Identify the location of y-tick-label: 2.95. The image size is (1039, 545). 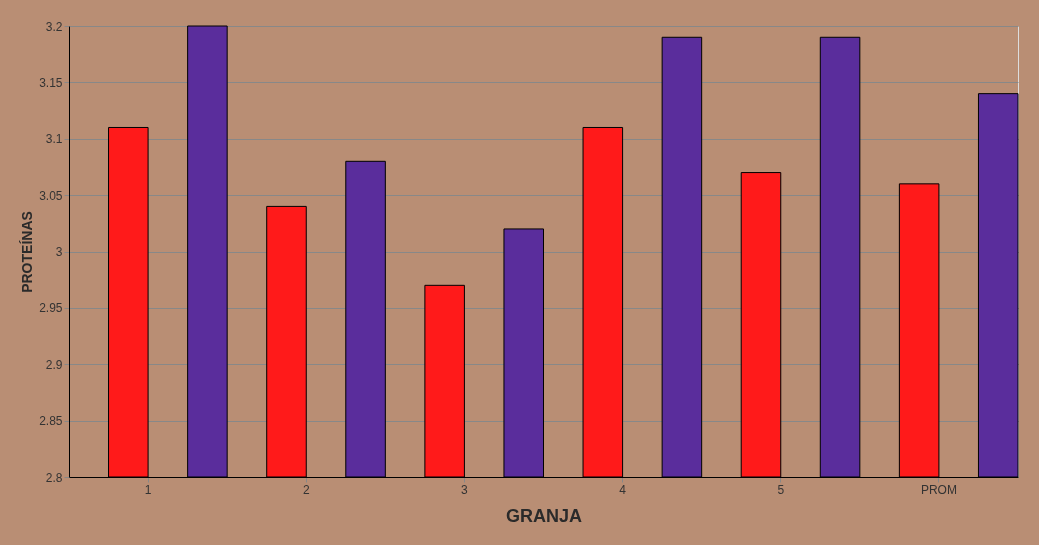
(51, 308).